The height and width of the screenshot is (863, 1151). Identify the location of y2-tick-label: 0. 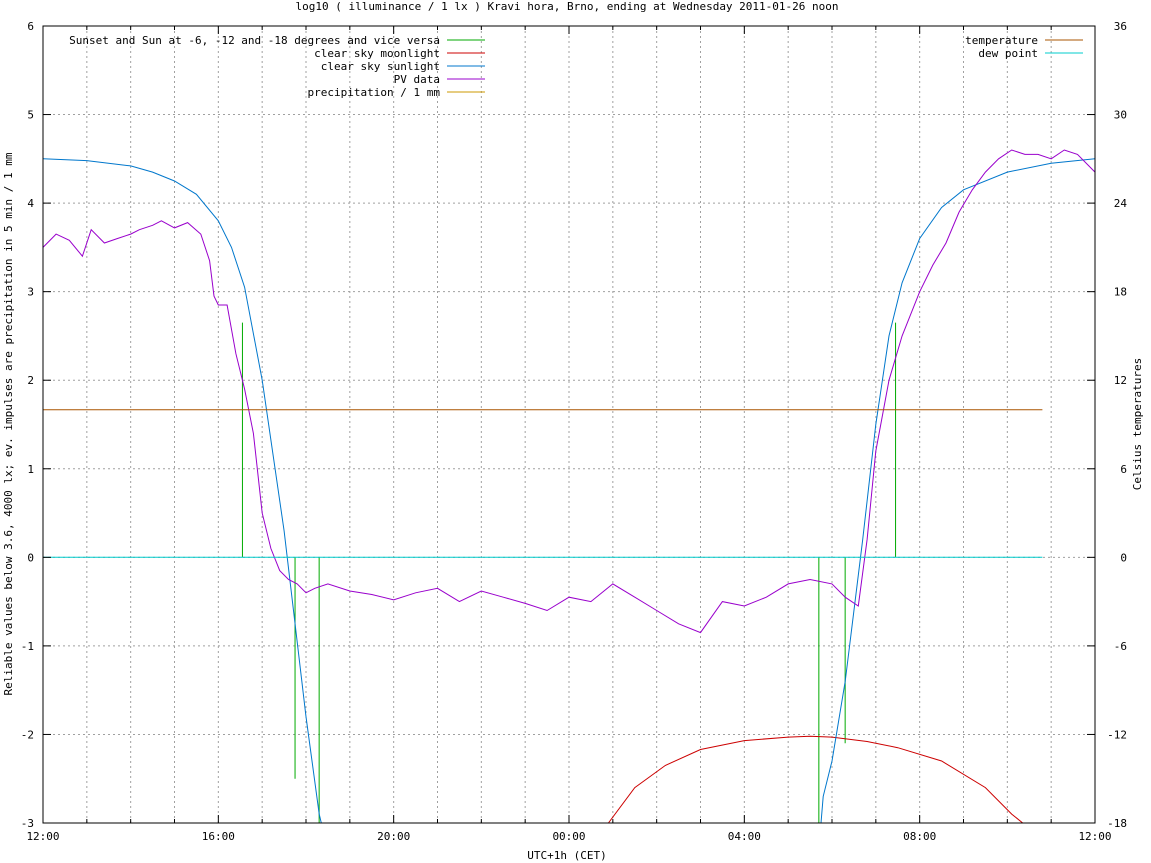
(1123, 557).